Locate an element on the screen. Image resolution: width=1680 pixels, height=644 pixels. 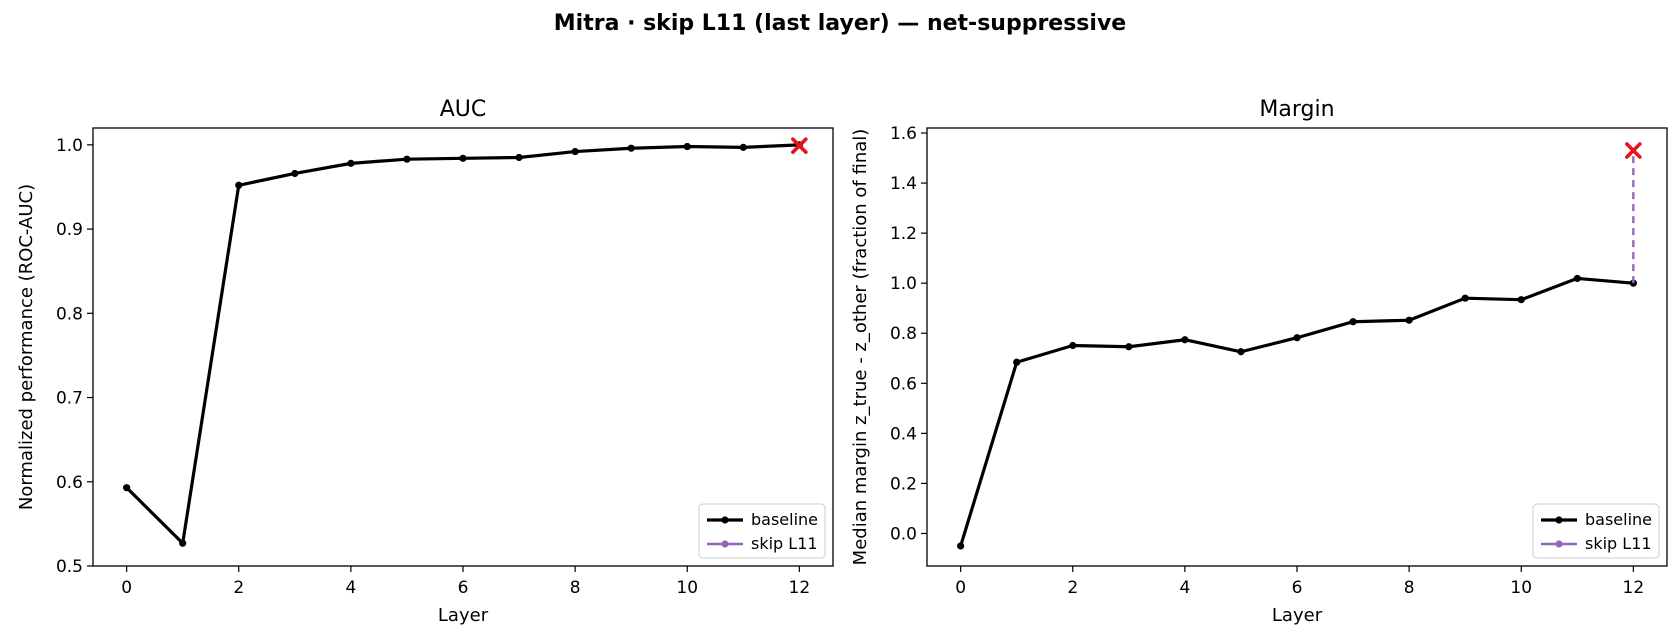
y-tick-label: 0.0 is located at coordinates (903, 534).